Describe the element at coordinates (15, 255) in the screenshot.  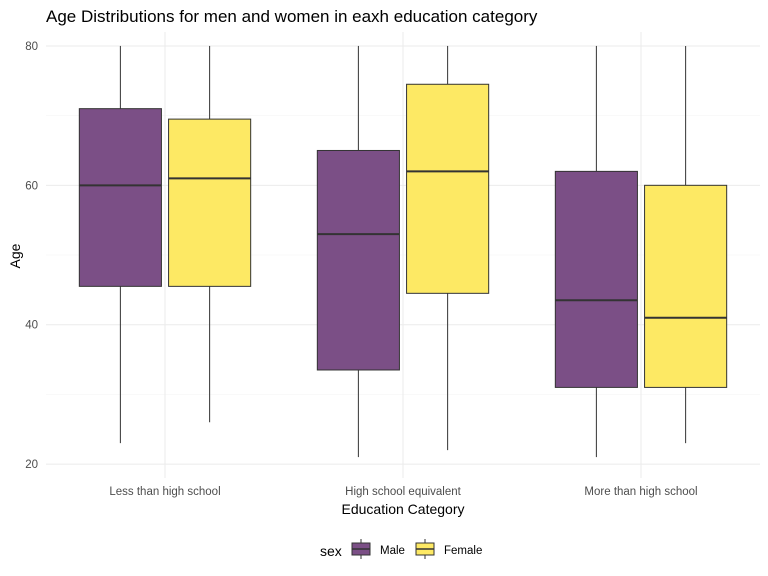
I see `y-axis-title: Age` at that location.